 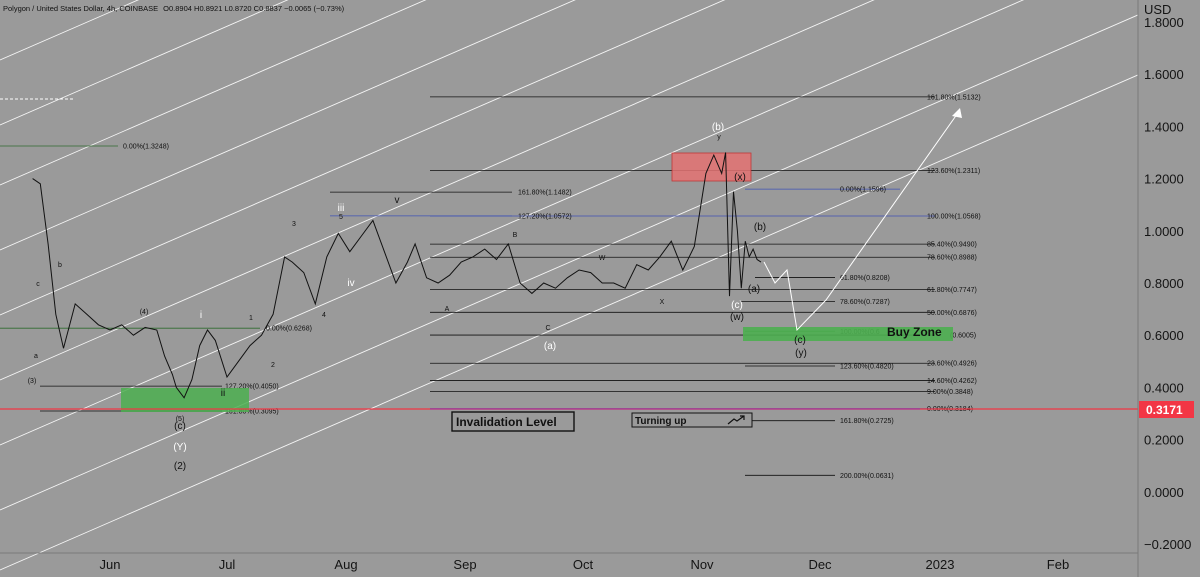 I want to click on current-price-label: 0.3171, so click(x=1164, y=410).